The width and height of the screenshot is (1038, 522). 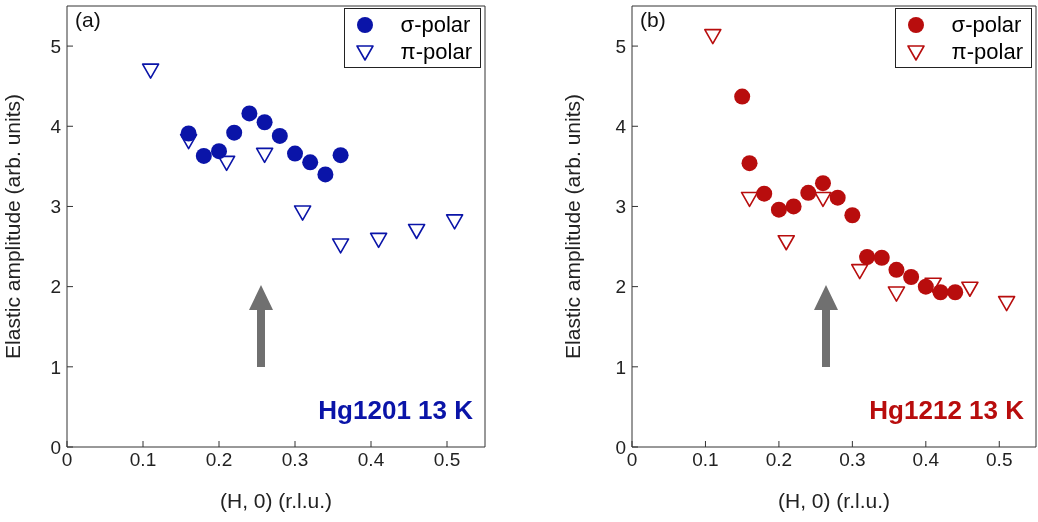 What do you see at coordinates (88, 20) in the screenshot?
I see `annotation: (a)` at bounding box center [88, 20].